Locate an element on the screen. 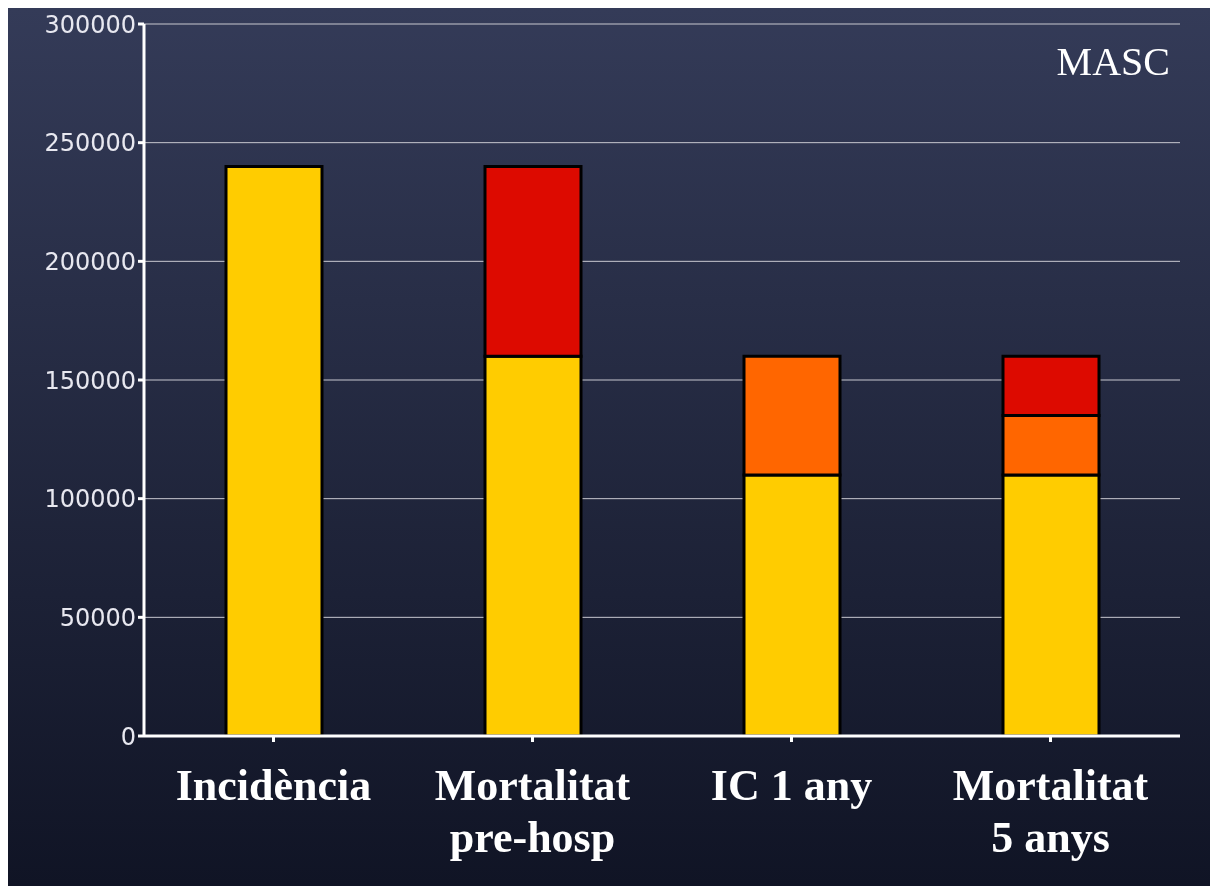  bar is located at coordinates (274, 450).